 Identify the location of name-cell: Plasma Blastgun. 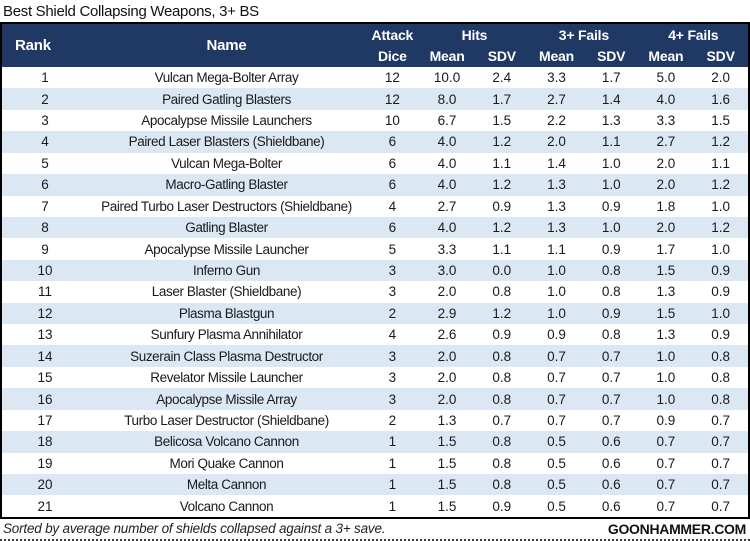
(226, 313).